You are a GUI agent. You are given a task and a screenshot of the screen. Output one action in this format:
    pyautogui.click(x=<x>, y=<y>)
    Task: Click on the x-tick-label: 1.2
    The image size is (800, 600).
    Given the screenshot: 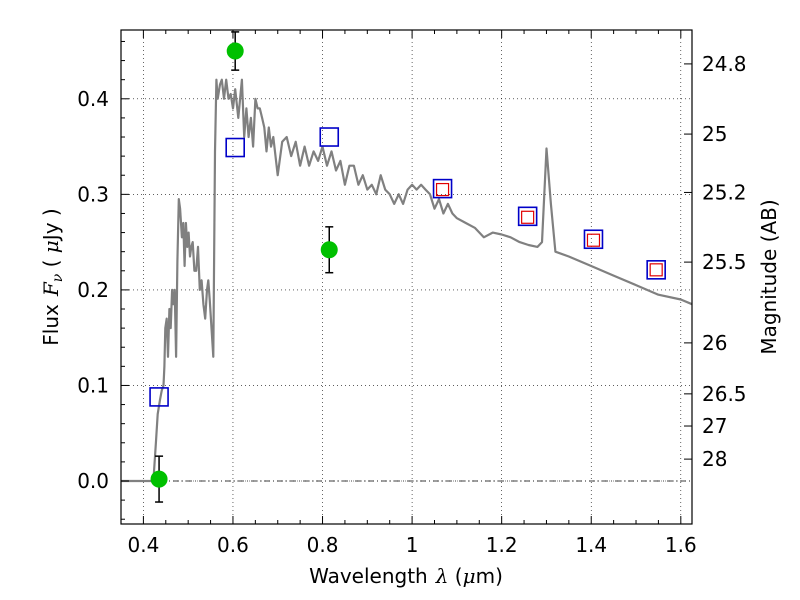 What is the action you would take?
    pyautogui.click(x=502, y=545)
    